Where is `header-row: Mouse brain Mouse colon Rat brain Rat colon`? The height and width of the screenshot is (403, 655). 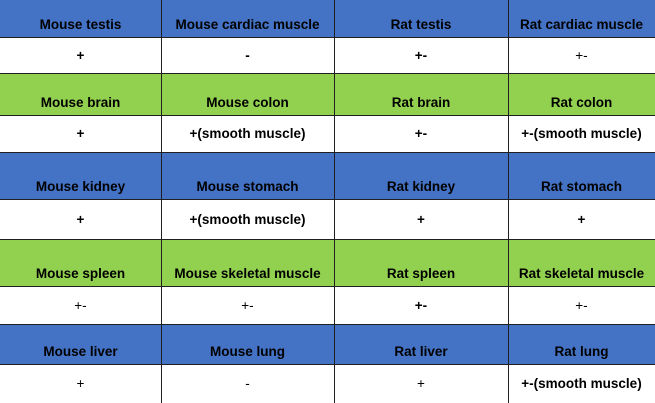 header-row: Mouse brain Mouse colon Rat brain Rat colon is located at coordinates (327, 94).